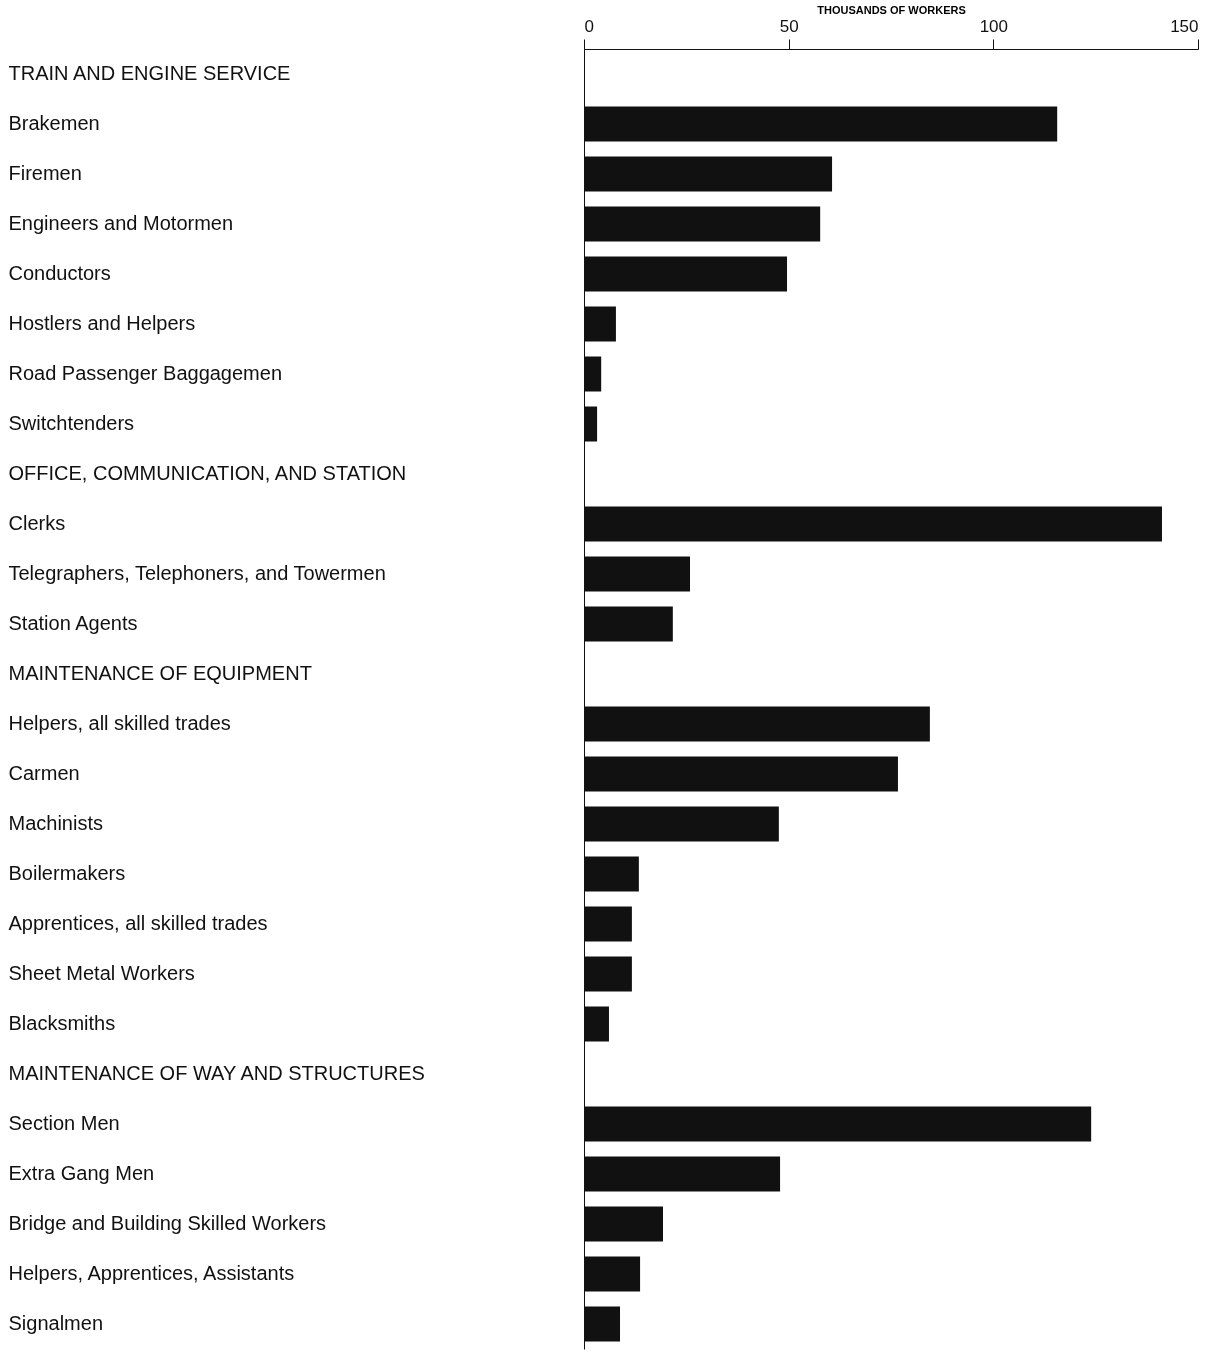  What do you see at coordinates (44, 773) in the screenshot?
I see `y-tick-label: Carmen` at bounding box center [44, 773].